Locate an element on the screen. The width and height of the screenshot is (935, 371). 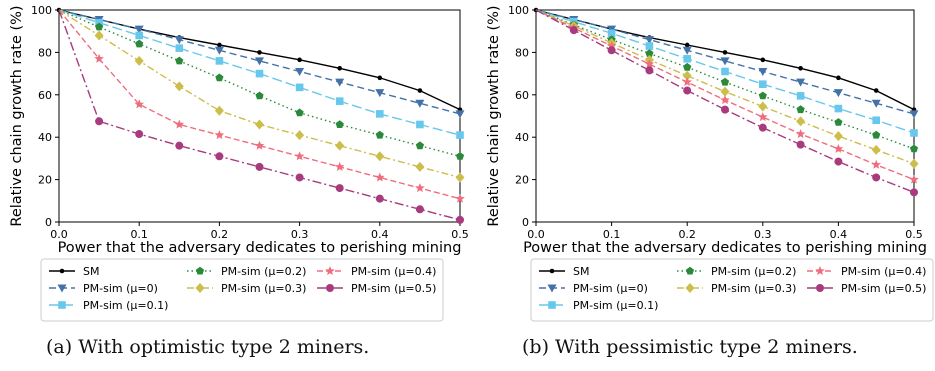
chart-b-legend-label: PM-sim (μ=0.1) is located at coordinates (615, 305).